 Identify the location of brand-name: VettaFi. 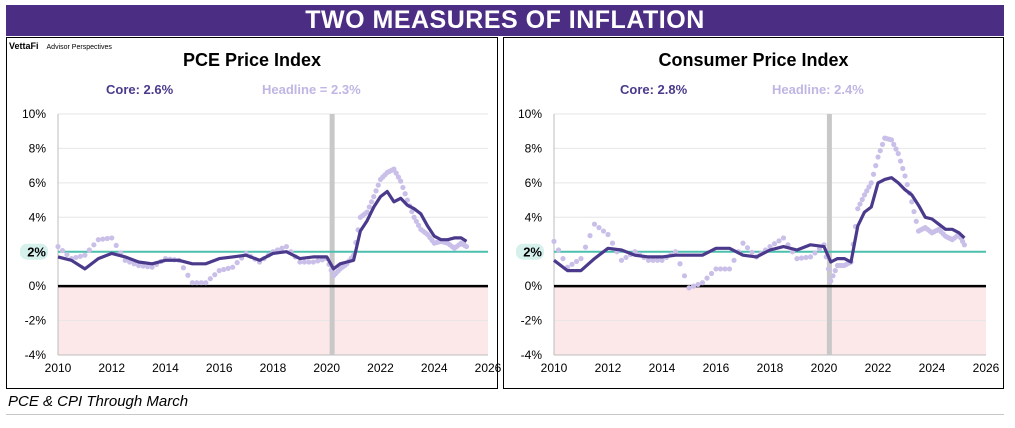
(24, 46).